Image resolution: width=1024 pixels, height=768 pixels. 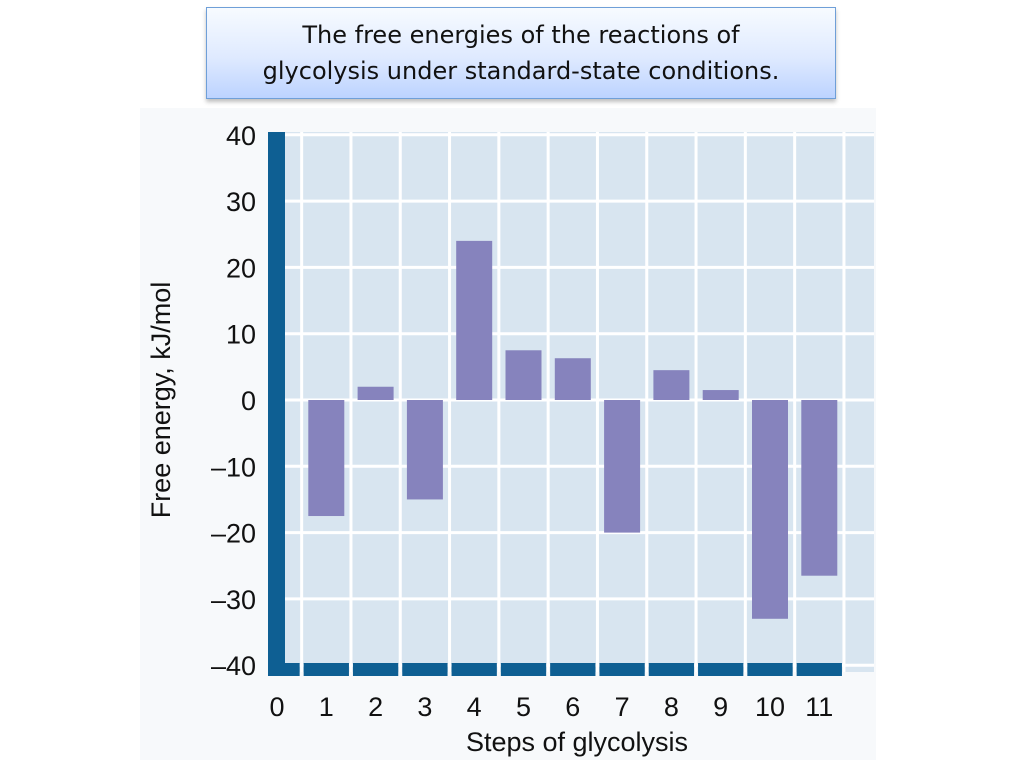 What do you see at coordinates (233, 534) in the screenshot?
I see `y-tick-label: –20` at bounding box center [233, 534].